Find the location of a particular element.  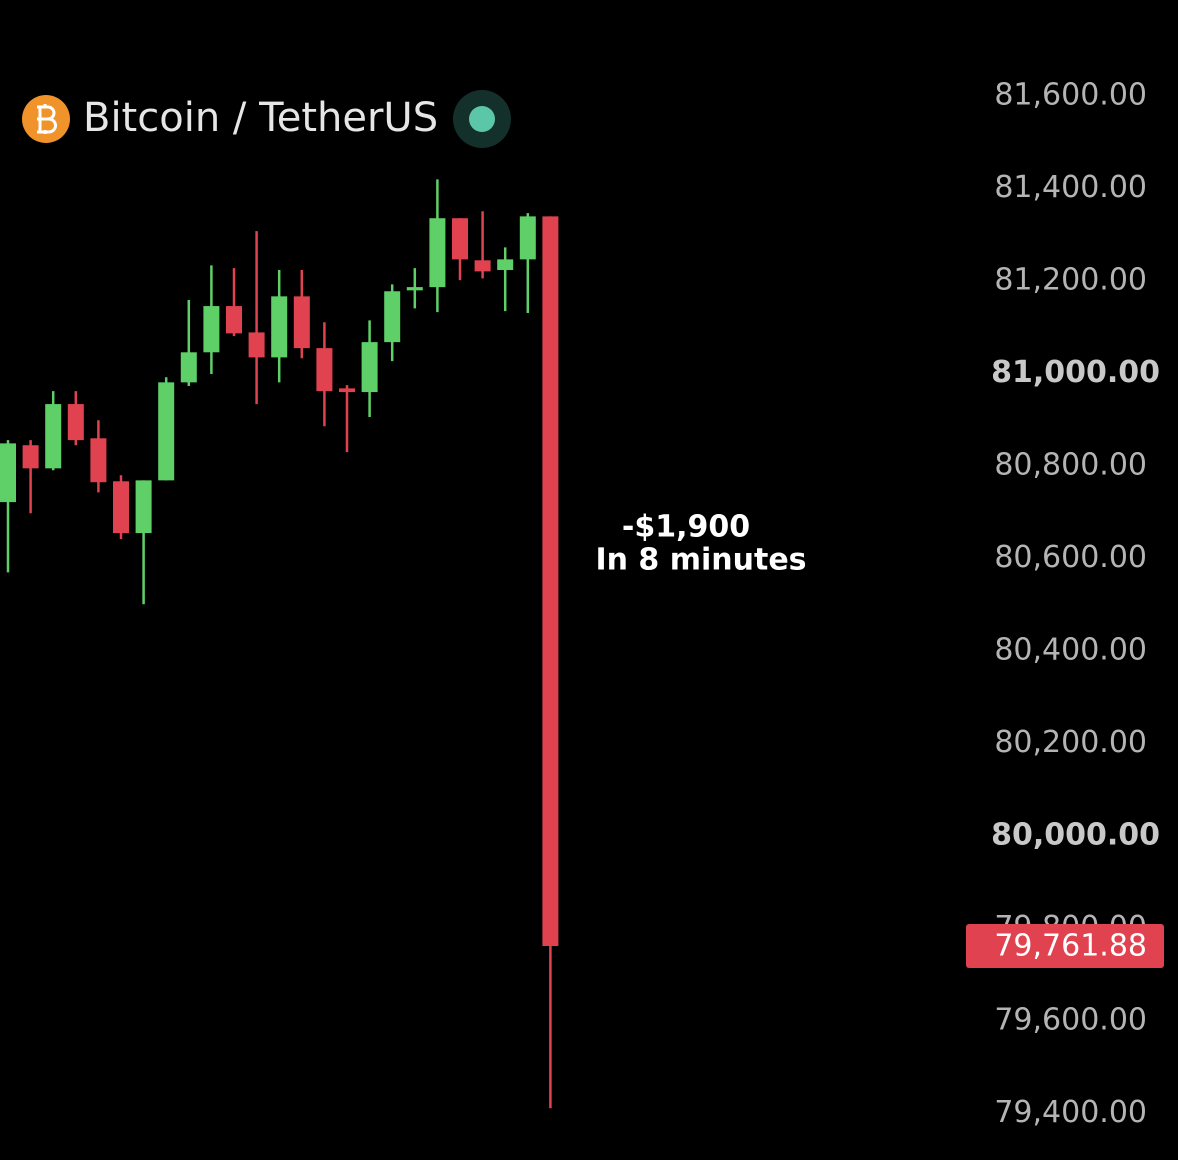

status-dot is located at coordinates (482, 119).